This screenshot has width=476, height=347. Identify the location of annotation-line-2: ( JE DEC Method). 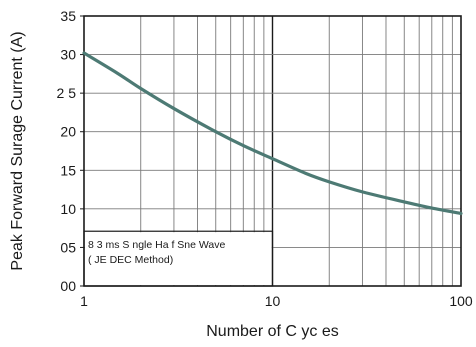
(130, 260).